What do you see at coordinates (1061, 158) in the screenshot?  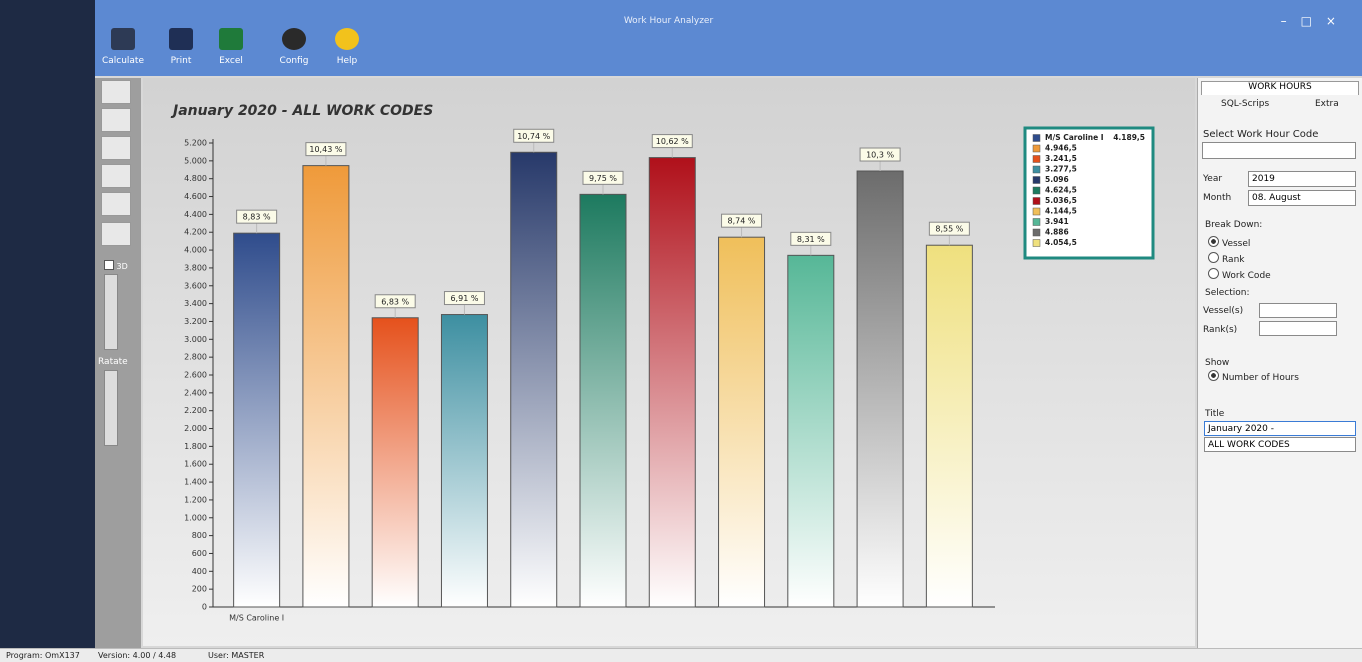 I see `legend-value: 3.241,5` at bounding box center [1061, 158].